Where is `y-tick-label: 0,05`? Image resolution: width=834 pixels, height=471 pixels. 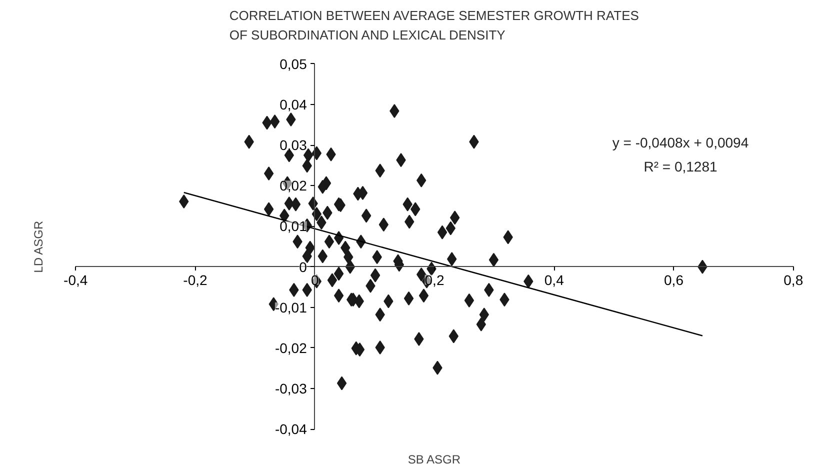 y-tick-label: 0,05 is located at coordinates (294, 64).